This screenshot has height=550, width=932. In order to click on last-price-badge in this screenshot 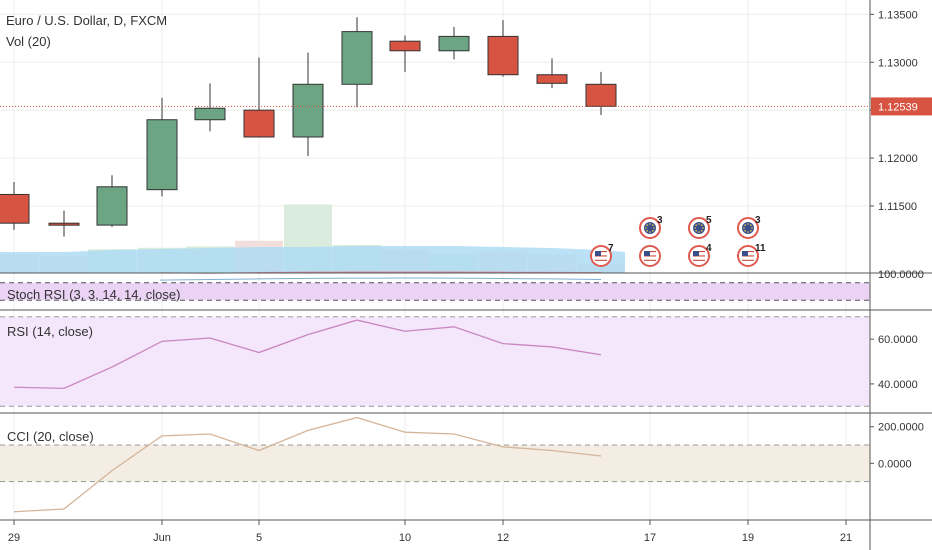, I will do `click(901, 106)`.